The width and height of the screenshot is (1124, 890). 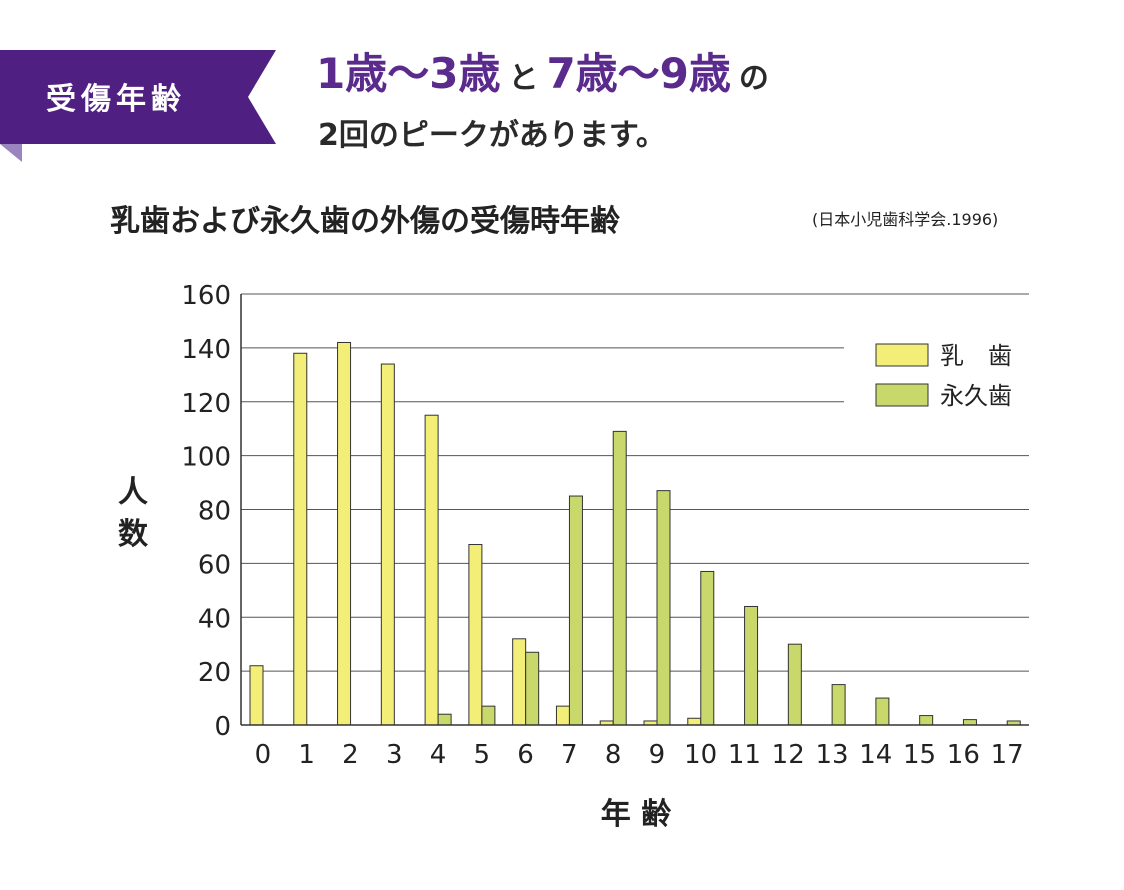 I want to click on headline-particle: の, so click(x=753, y=78).